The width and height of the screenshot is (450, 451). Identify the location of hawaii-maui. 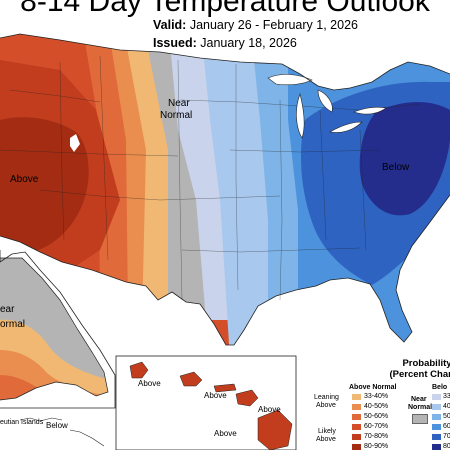
(247, 398).